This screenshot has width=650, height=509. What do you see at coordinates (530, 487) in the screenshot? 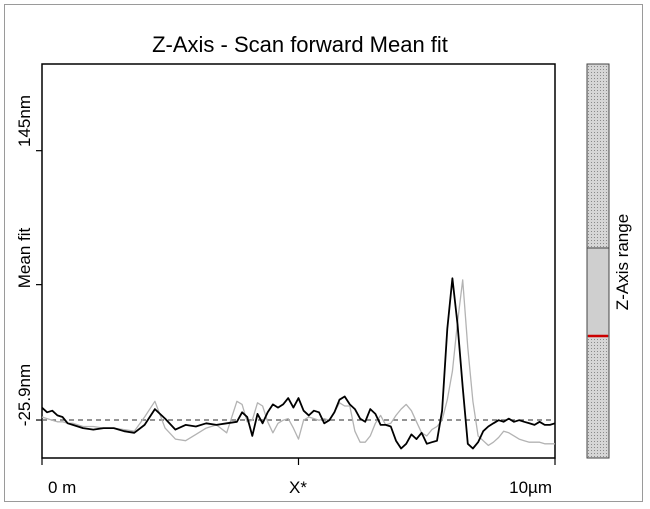
I see `x-tick-label-end: 10µm` at bounding box center [530, 487].